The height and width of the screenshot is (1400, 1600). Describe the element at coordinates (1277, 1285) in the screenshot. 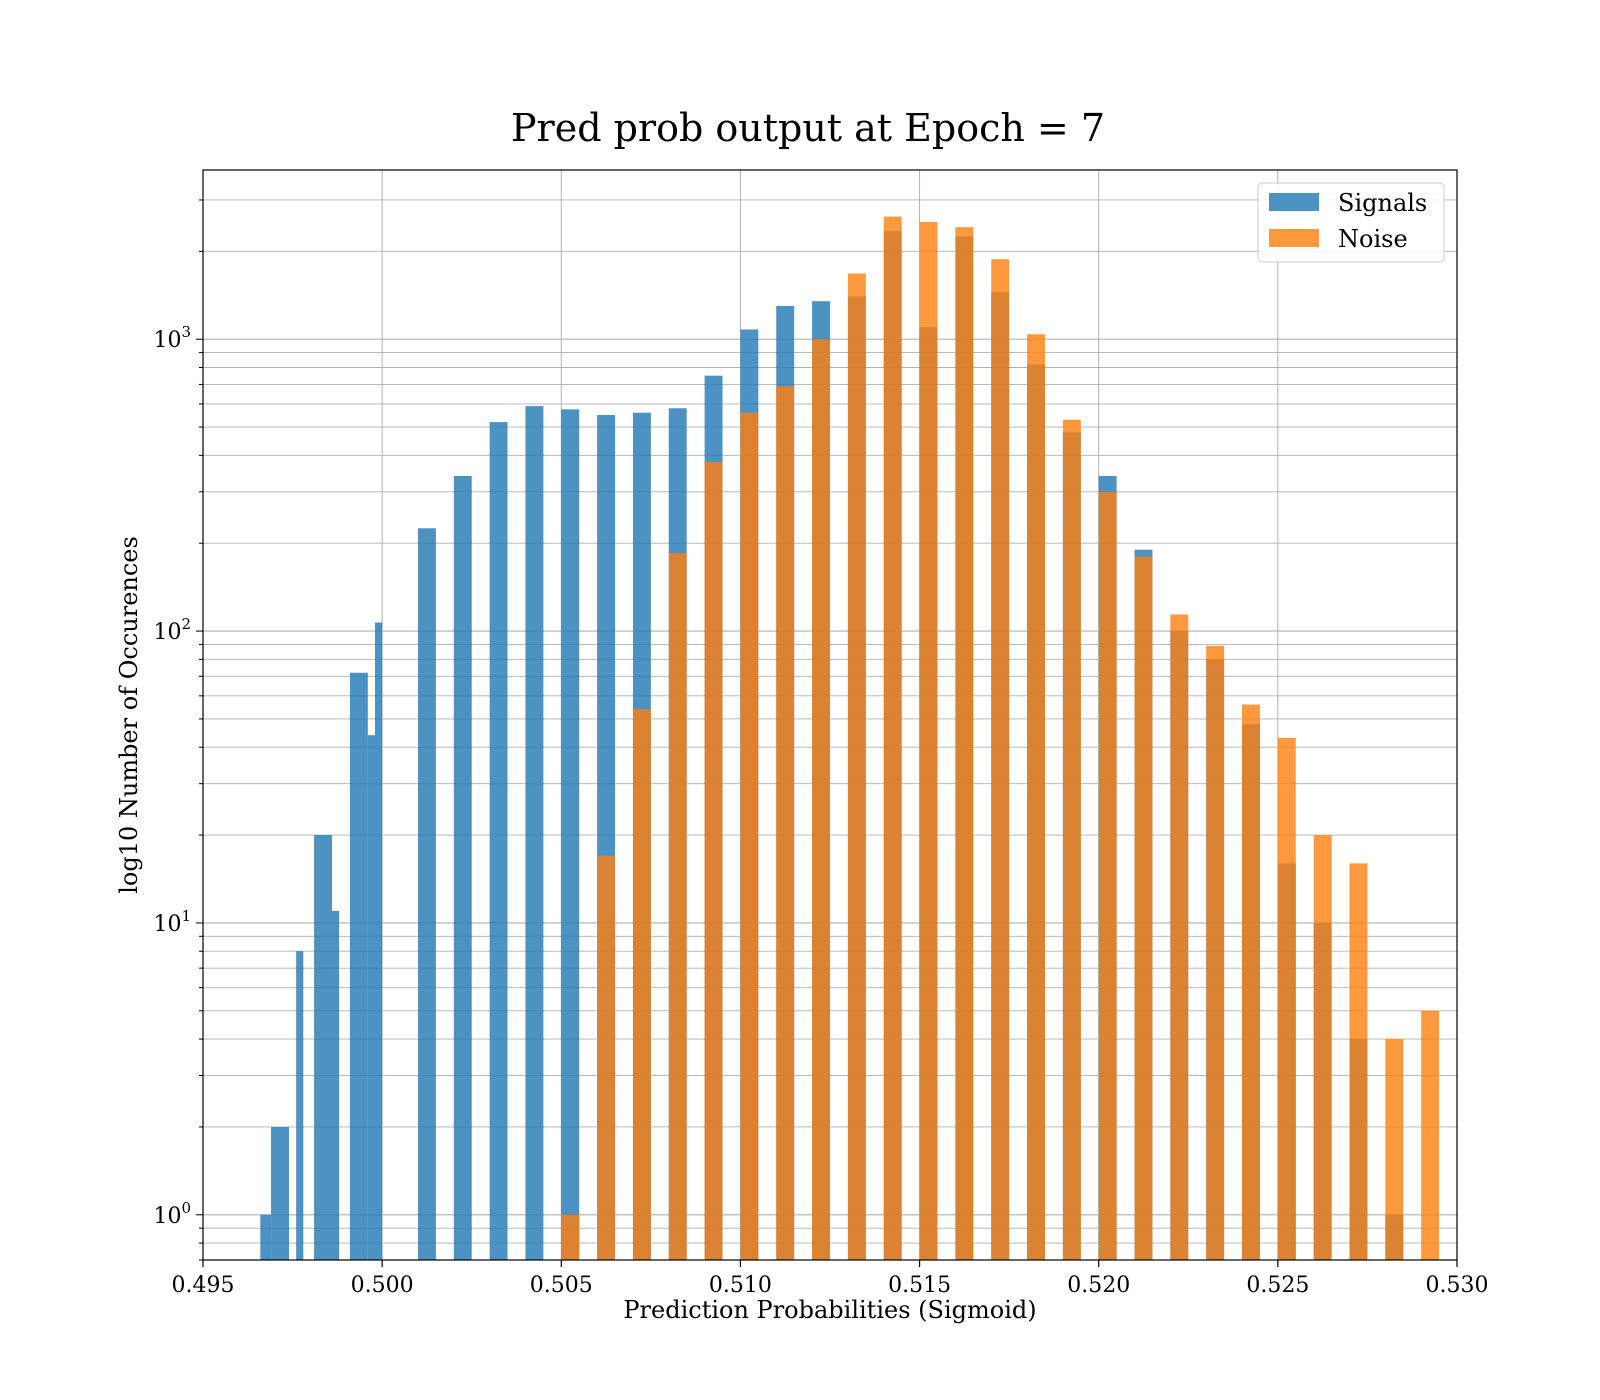

I see `x-tick-label: 0.525` at that location.